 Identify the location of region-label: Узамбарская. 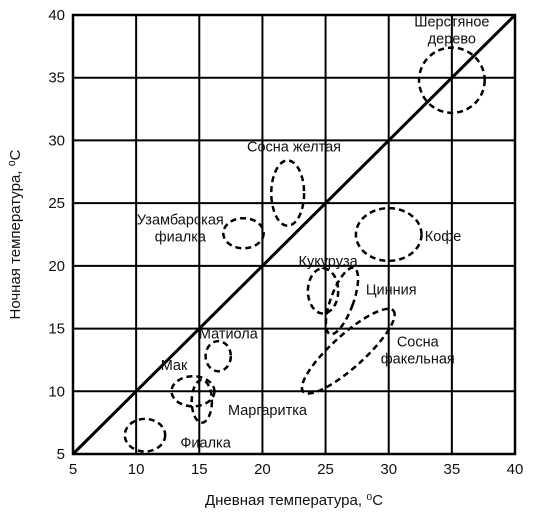
(180, 221).